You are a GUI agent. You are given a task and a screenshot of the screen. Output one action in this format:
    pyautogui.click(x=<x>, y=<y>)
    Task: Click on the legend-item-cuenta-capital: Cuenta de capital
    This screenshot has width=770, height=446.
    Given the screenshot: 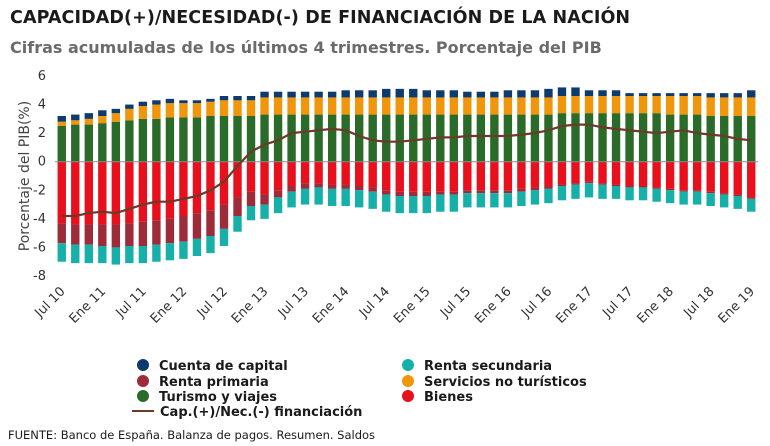 What is the action you would take?
    pyautogui.click(x=212, y=366)
    